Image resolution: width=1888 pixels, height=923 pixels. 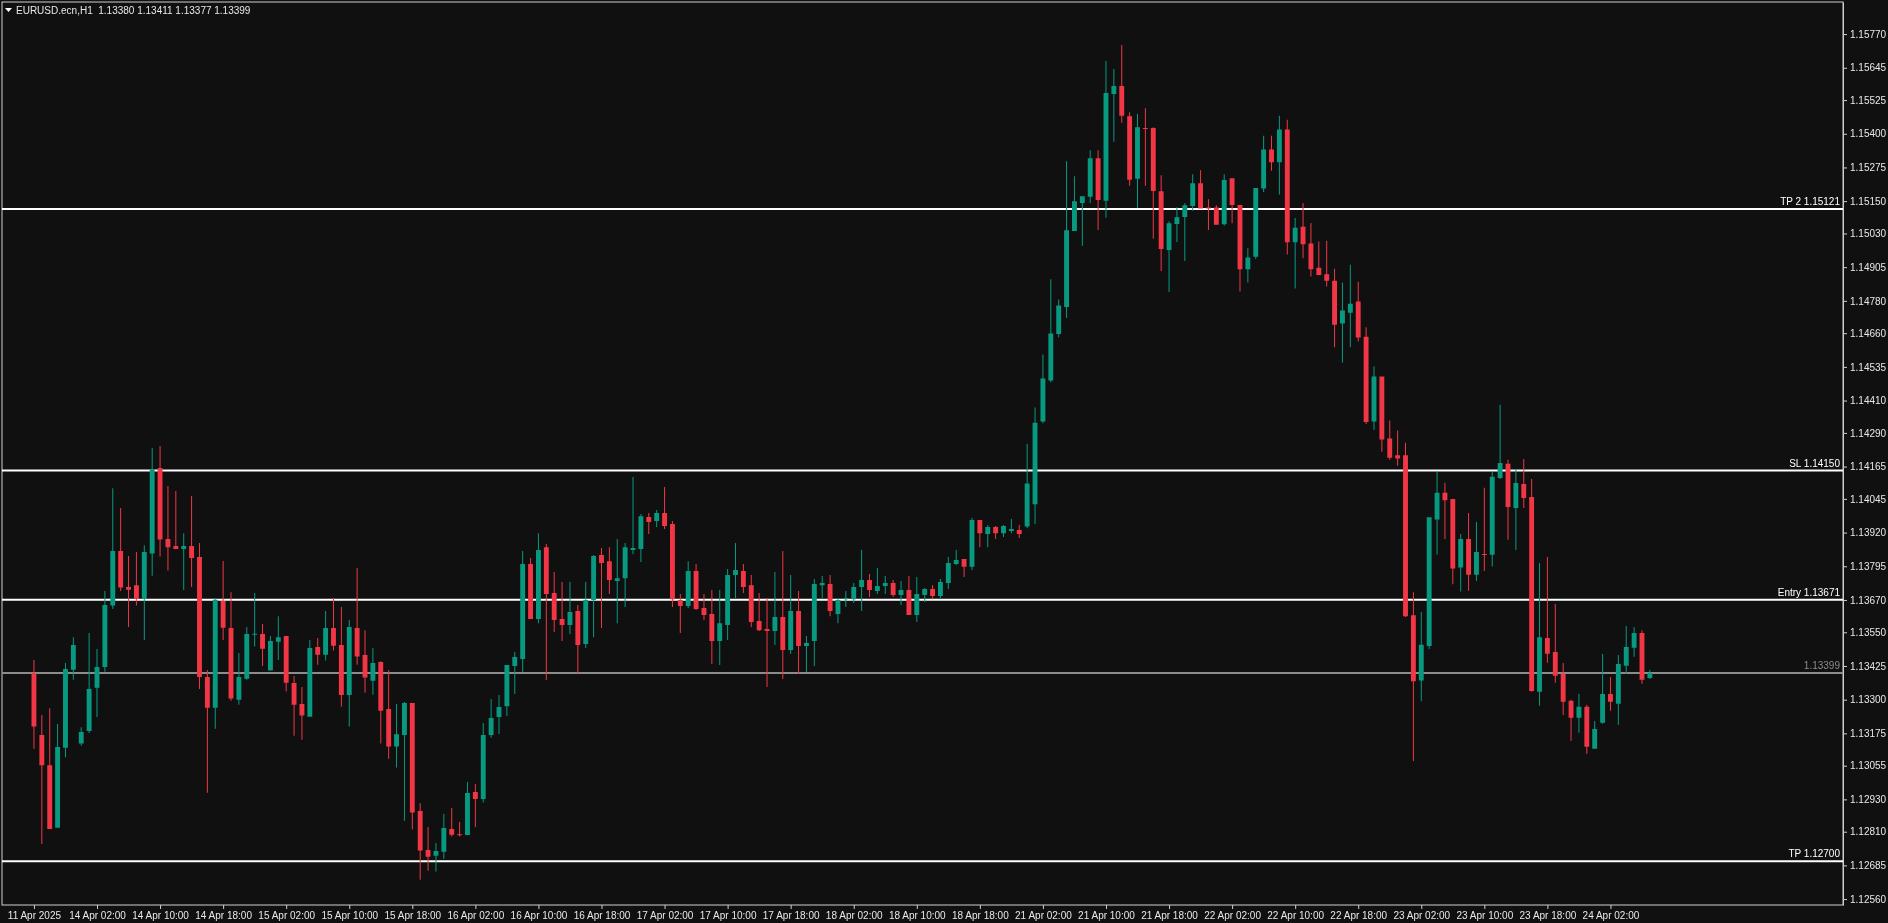 I want to click on x-tick-label: 16 Apr 18:00, so click(x=602, y=916).